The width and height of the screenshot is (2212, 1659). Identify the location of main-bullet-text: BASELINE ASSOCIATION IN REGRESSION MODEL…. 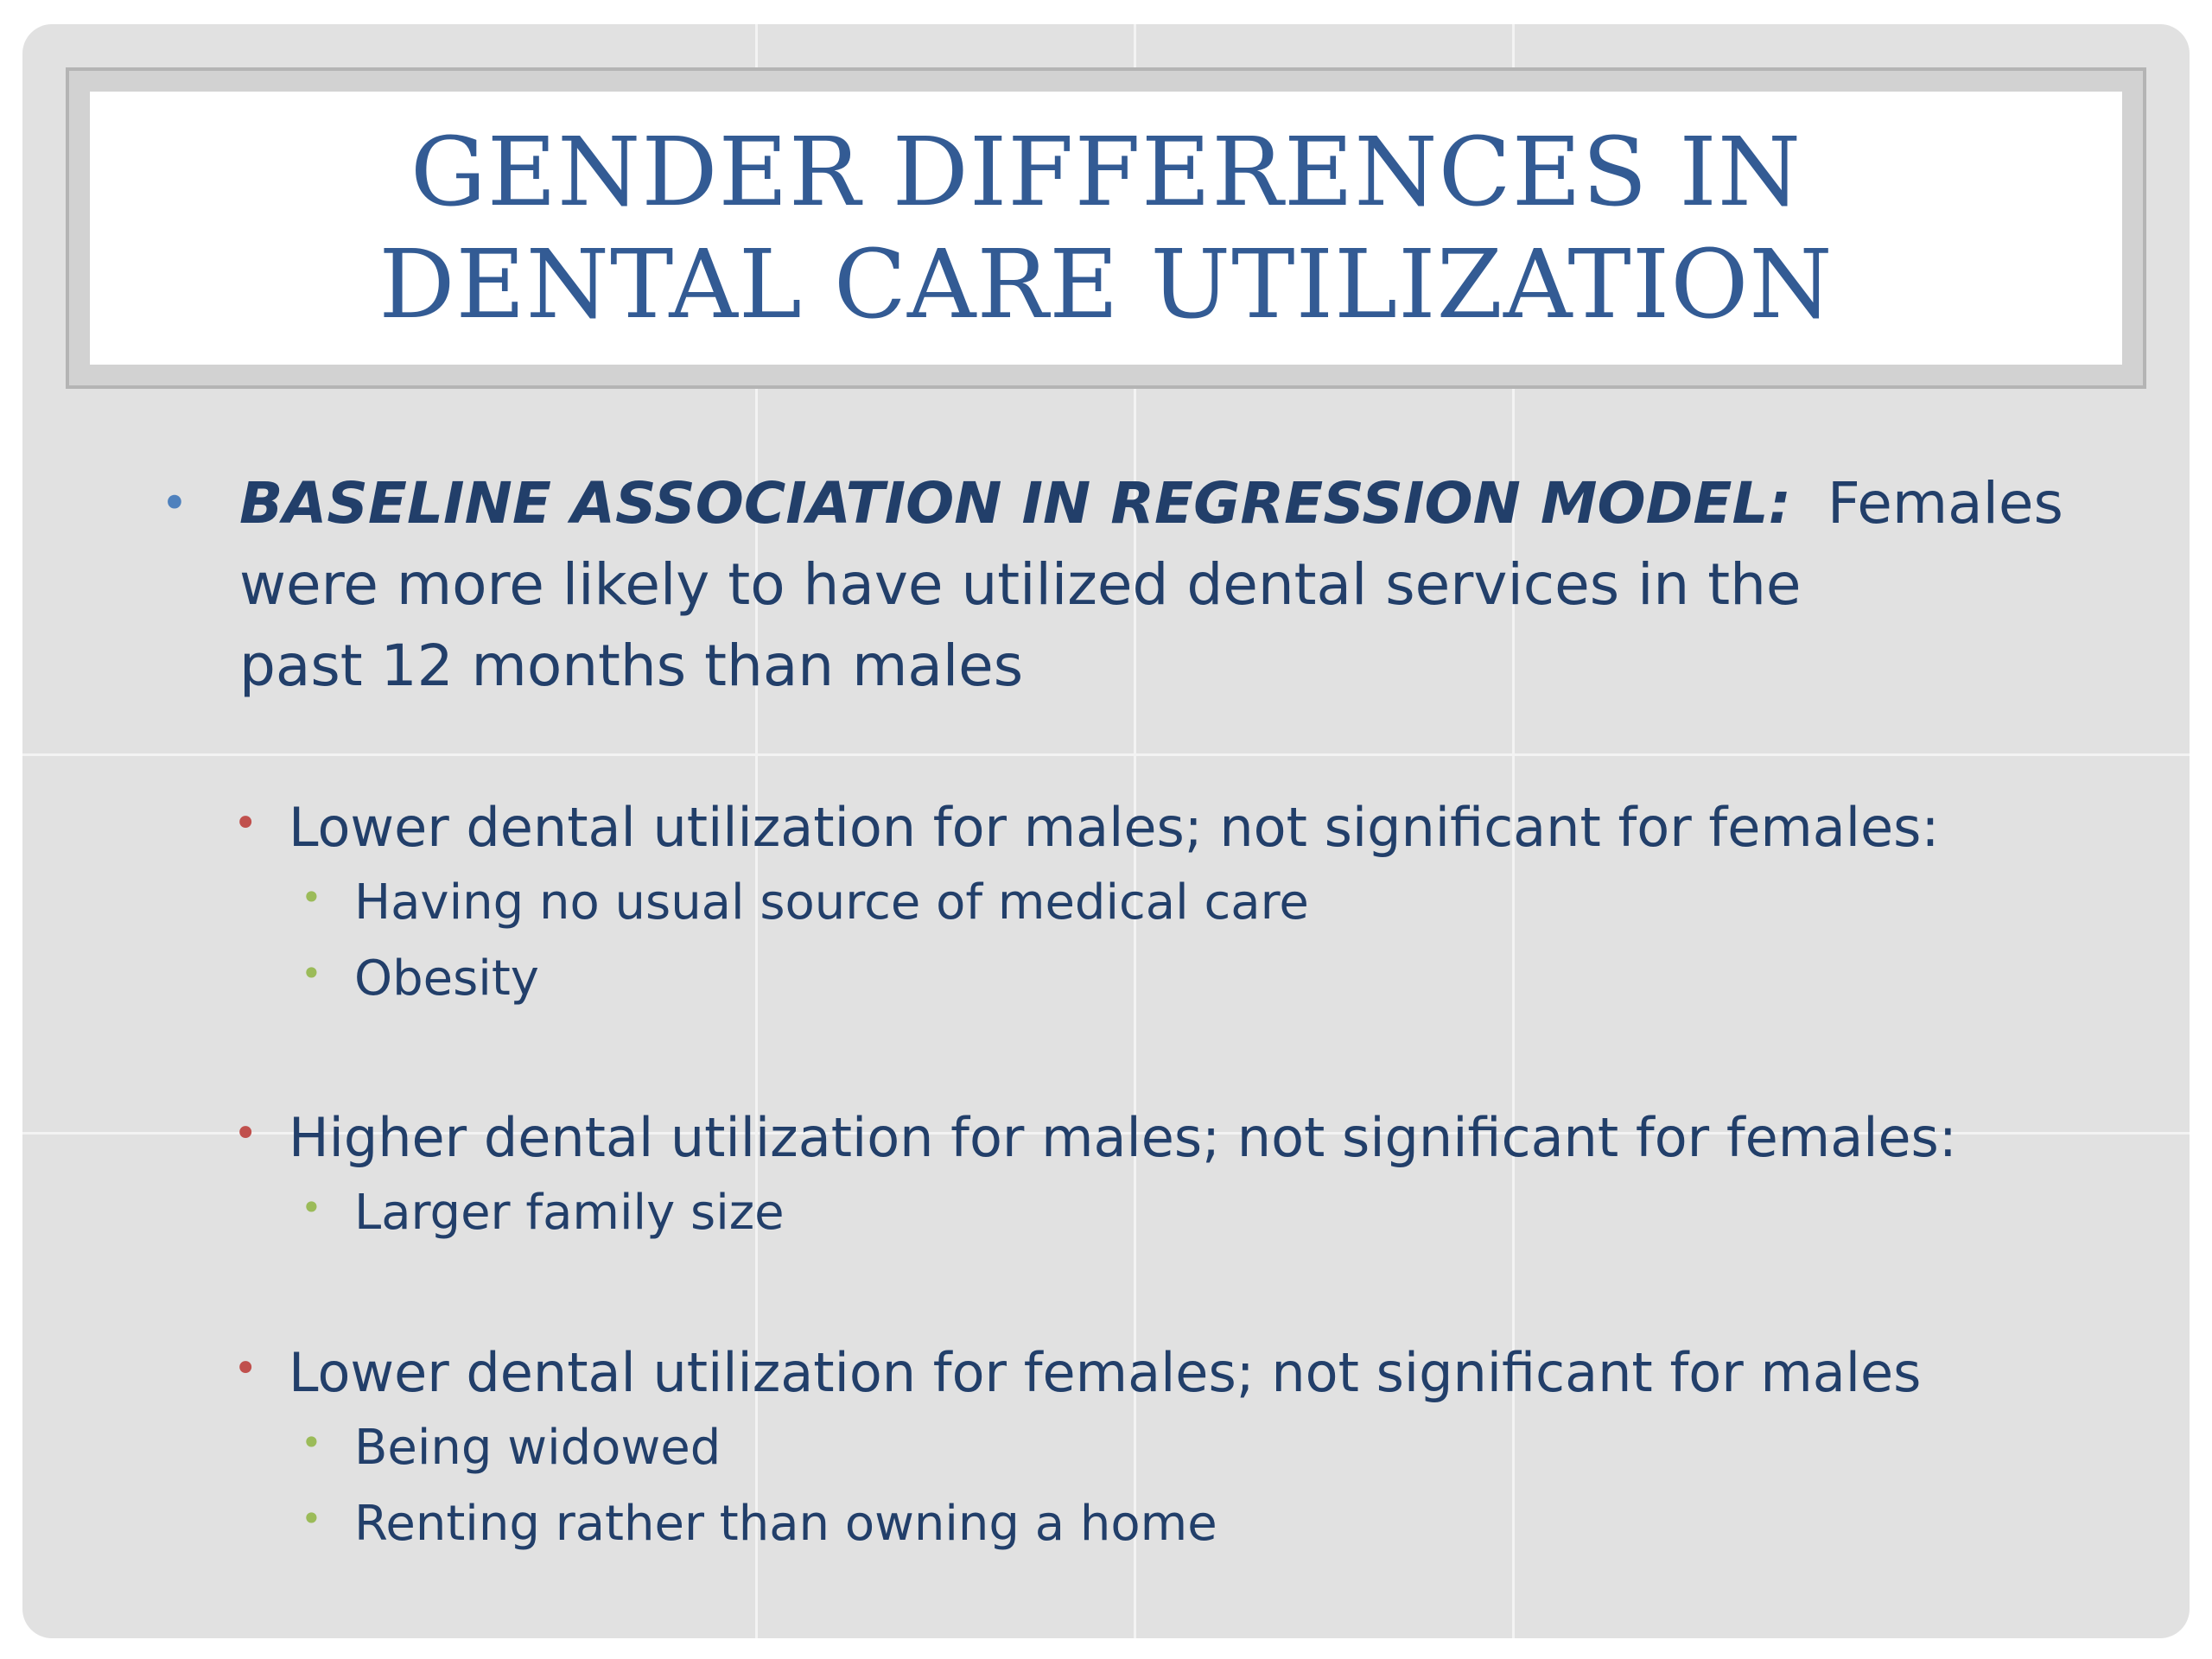
(1168, 585).